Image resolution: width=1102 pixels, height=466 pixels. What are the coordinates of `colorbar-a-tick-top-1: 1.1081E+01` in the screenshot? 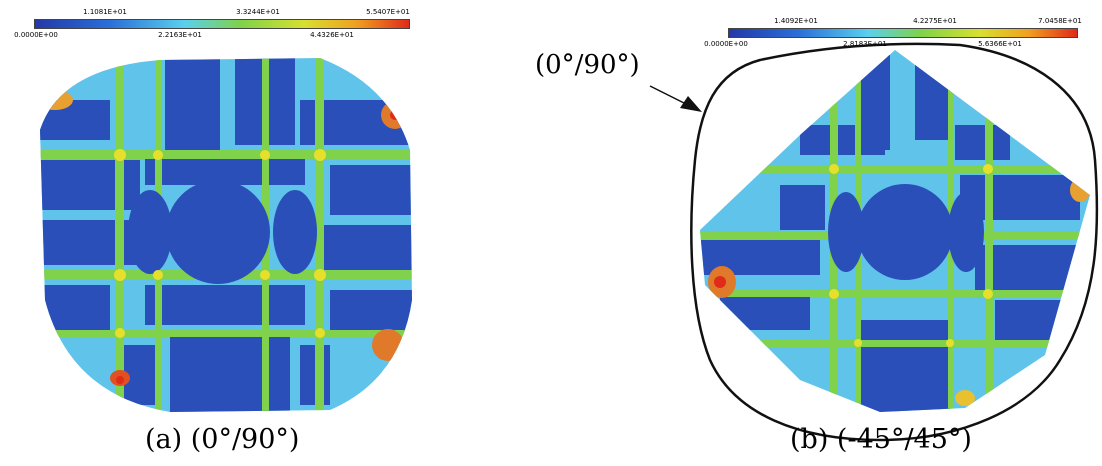 It's located at (105, 12).